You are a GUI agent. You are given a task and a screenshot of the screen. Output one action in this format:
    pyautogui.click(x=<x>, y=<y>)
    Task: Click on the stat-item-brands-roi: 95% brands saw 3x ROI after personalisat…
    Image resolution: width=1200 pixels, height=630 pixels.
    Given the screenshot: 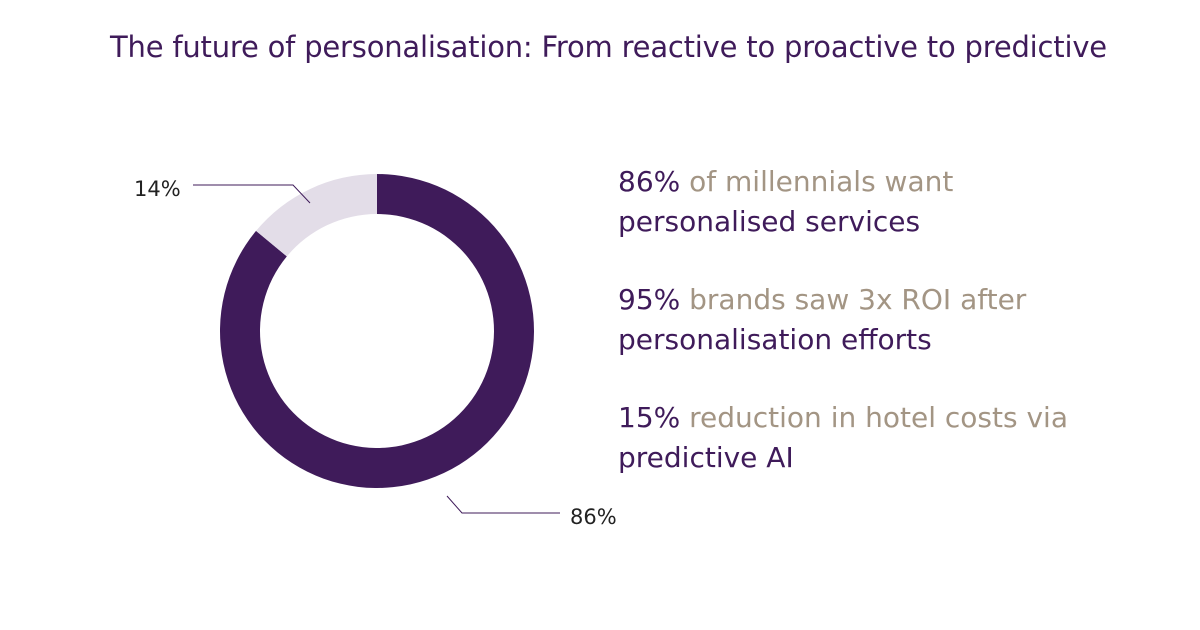 What is the action you would take?
    pyautogui.click(x=898, y=320)
    